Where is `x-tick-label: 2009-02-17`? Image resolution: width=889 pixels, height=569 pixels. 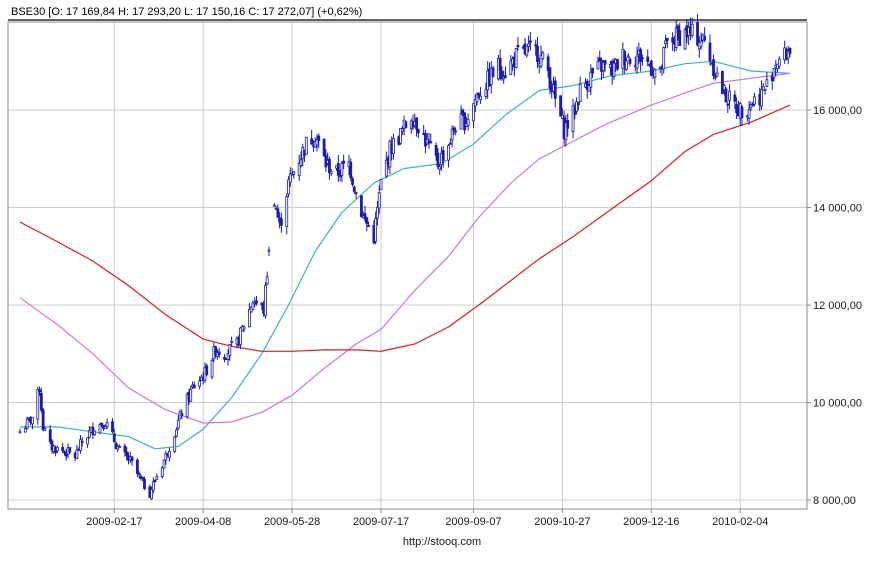 x-tick-label: 2009-02-17 is located at coordinates (114, 522).